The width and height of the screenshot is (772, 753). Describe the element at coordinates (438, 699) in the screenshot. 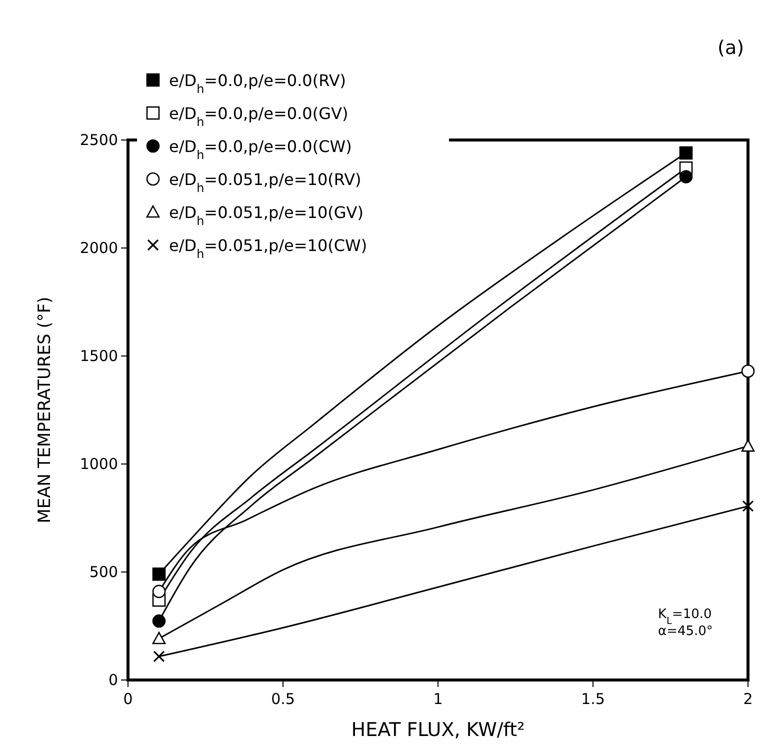

I see `x-tick-label: 1` at that location.